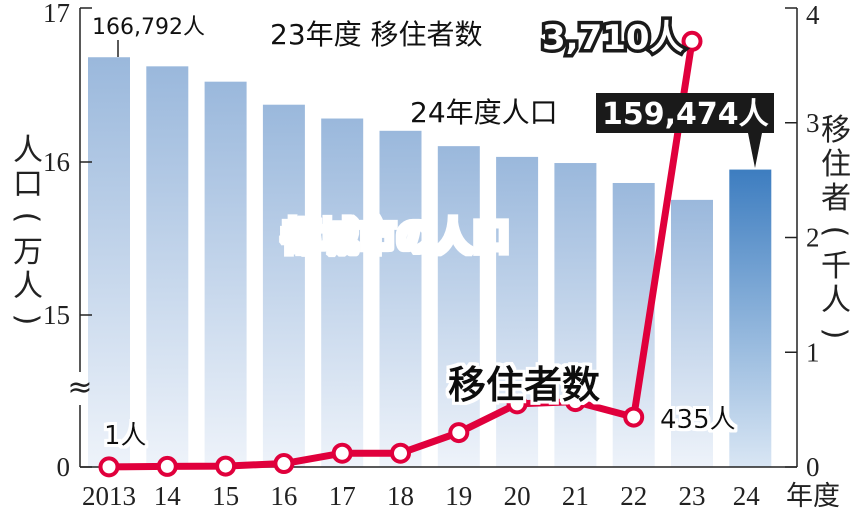 This screenshot has width=863, height=521. I want to click on left-tick-label-16: 16, so click(56, 162).